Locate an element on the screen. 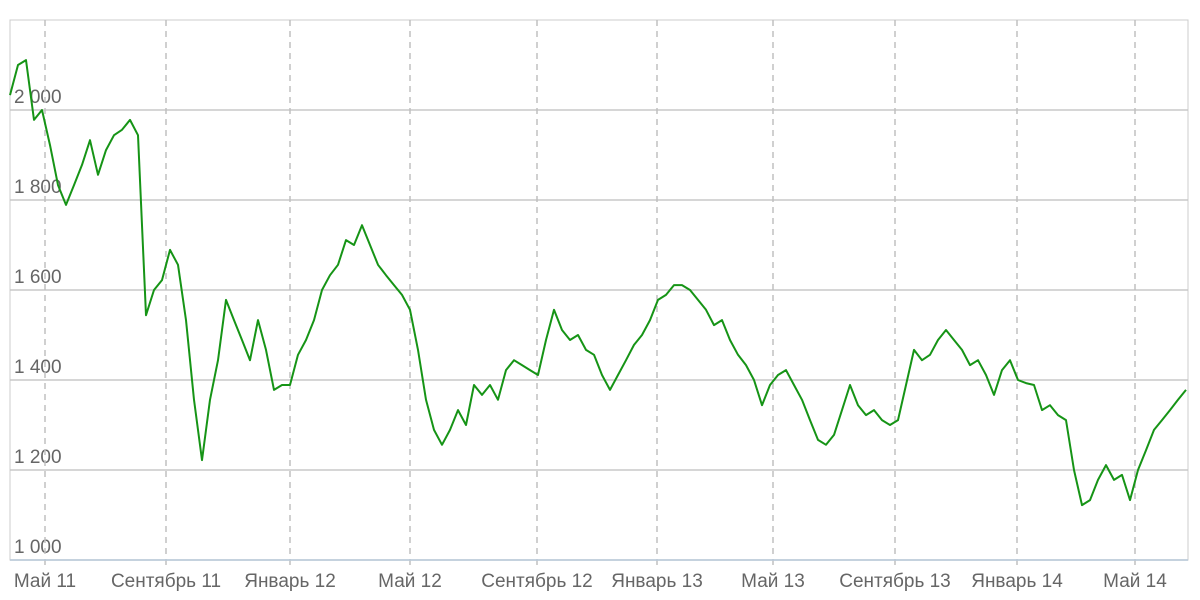  y-tick-label: 1 000 is located at coordinates (38, 547).